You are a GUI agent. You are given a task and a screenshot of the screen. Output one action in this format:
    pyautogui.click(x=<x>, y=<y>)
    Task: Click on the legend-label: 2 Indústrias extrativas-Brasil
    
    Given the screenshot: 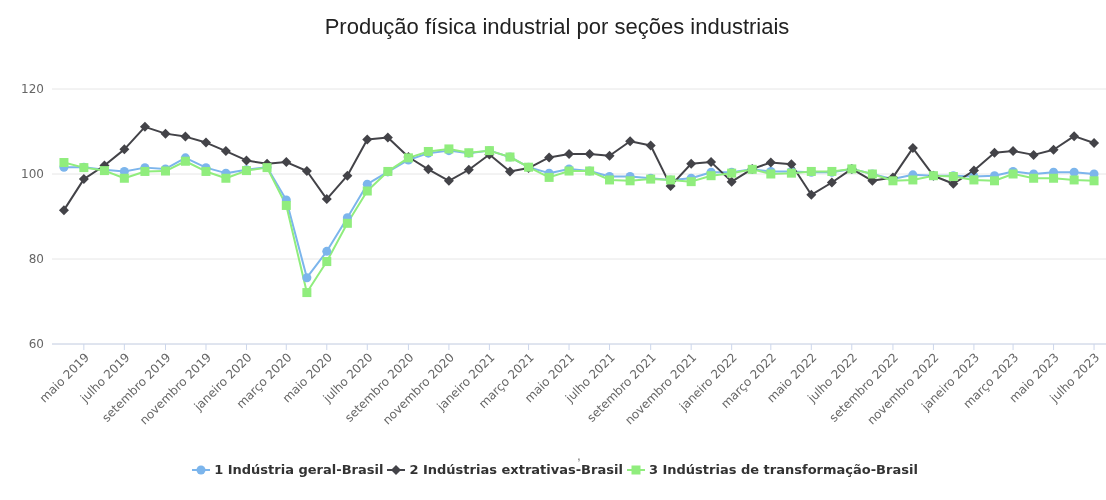 What is the action you would take?
    pyautogui.click(x=516, y=469)
    